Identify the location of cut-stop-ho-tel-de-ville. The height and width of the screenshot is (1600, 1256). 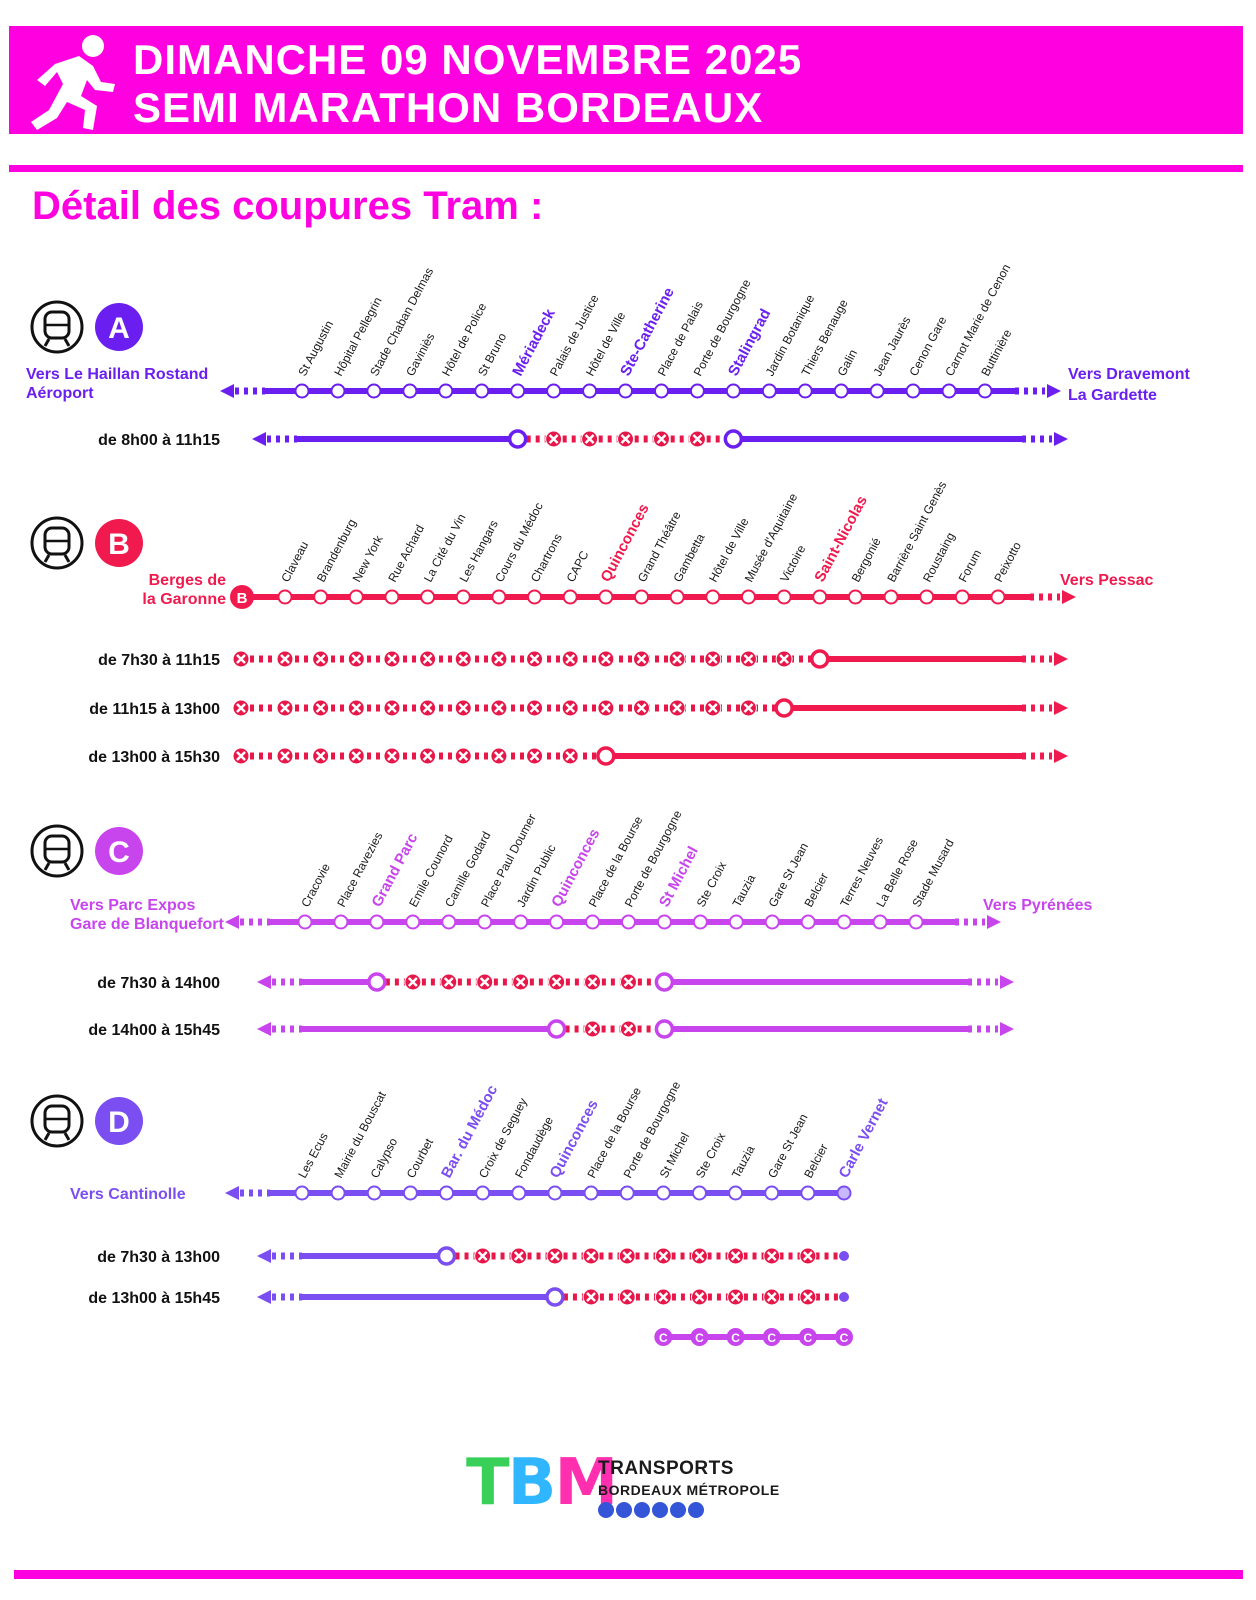
(713, 659).